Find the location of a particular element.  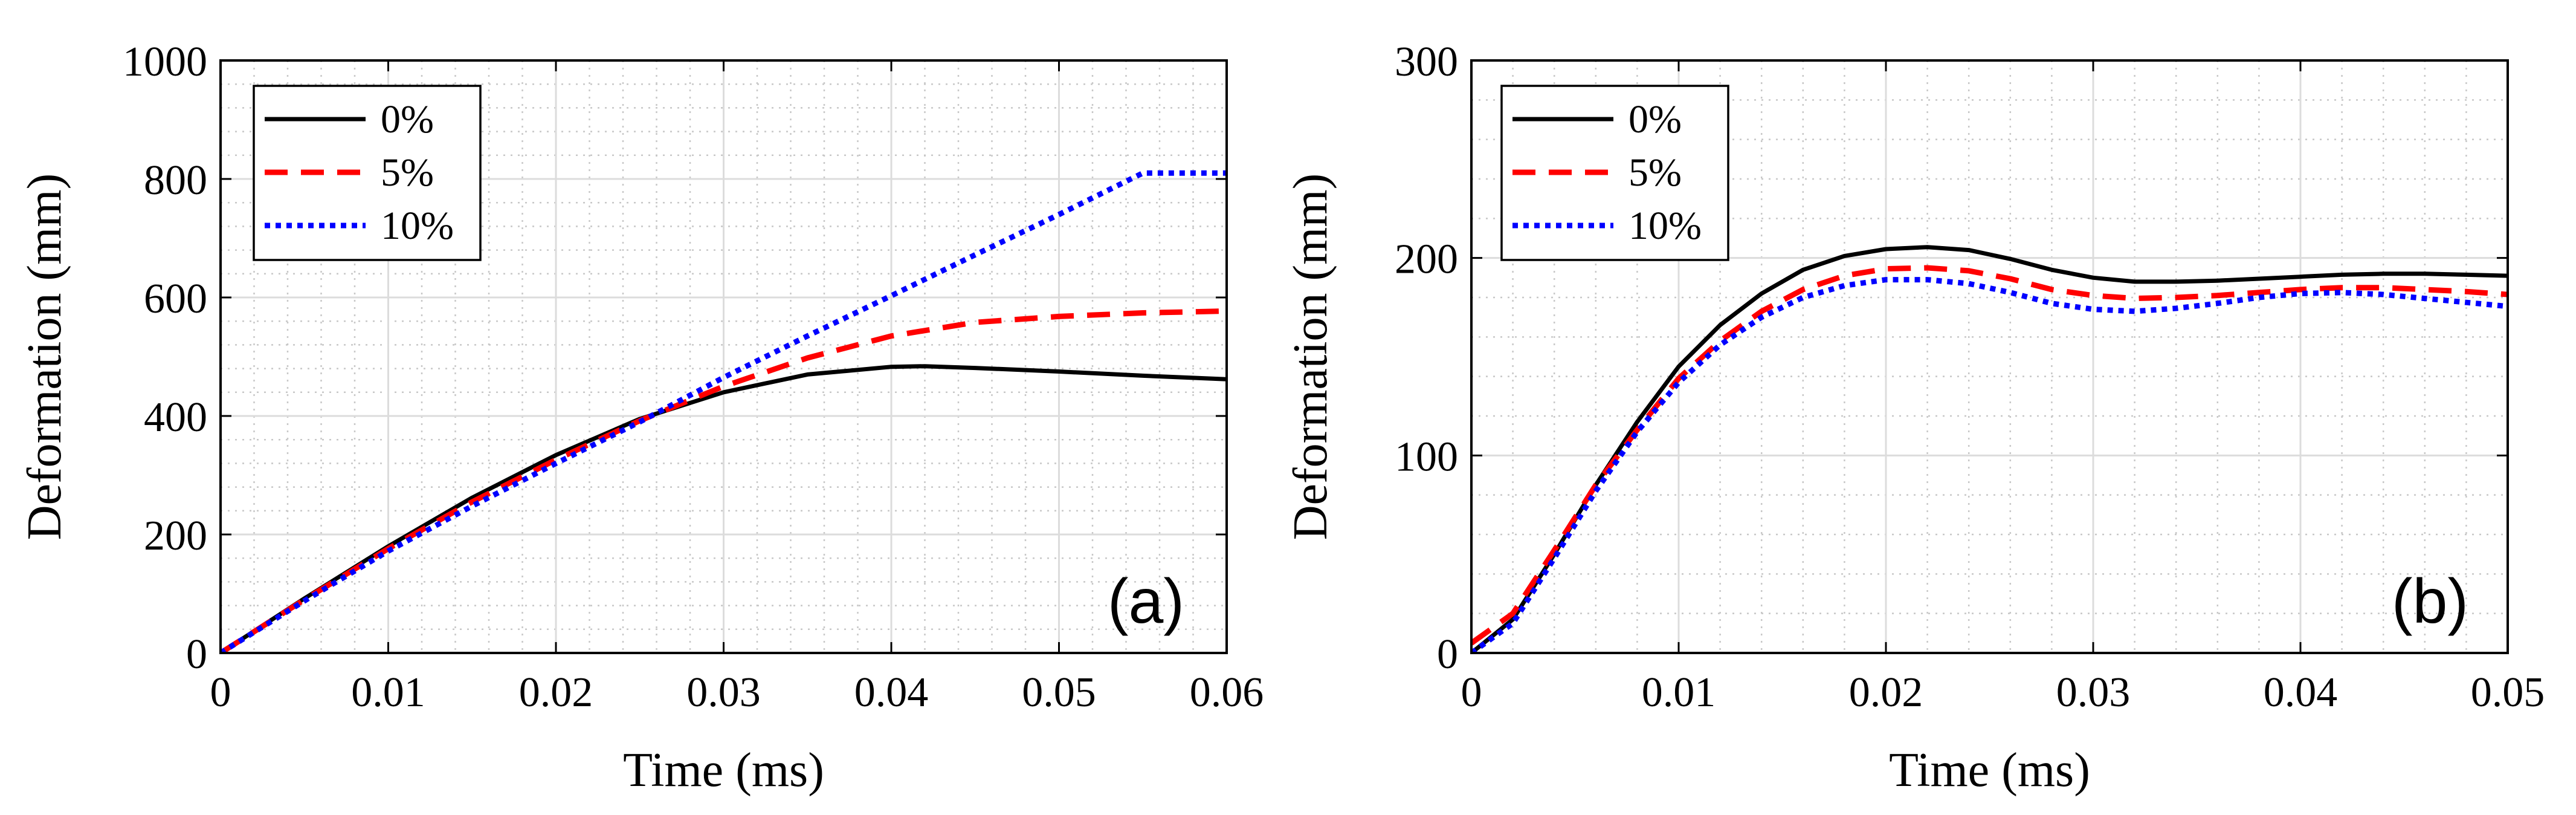

y-tick-label: 400 is located at coordinates (176, 417).